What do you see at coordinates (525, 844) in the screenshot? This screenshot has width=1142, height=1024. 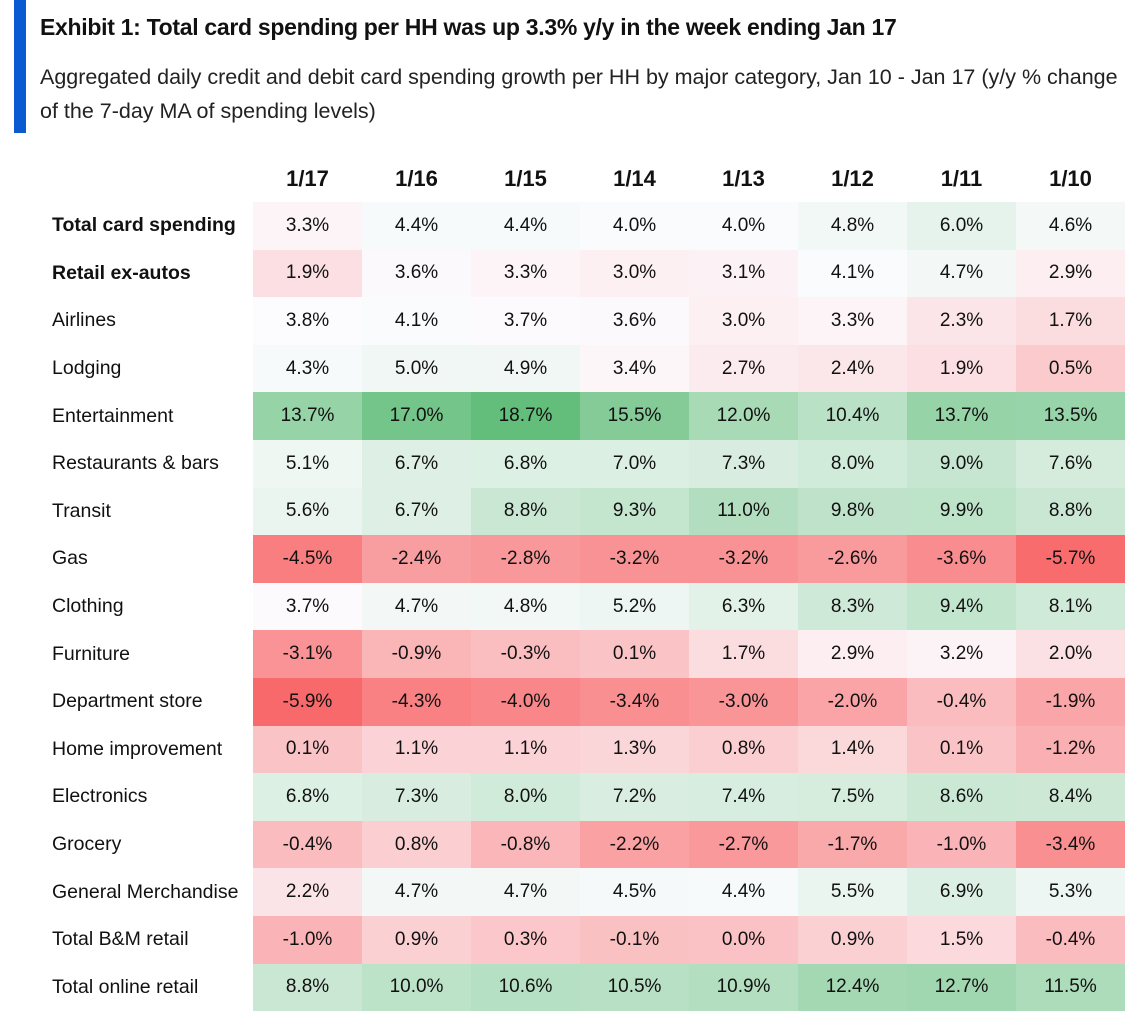 I see `heatmap-cell: -0.8%` at bounding box center [525, 844].